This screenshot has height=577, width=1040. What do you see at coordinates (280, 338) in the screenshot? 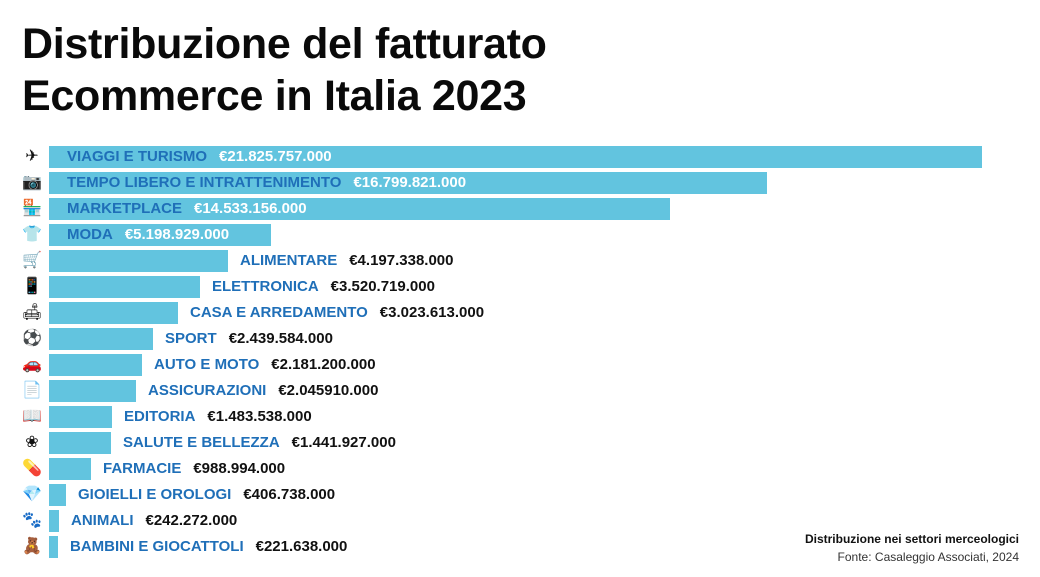
I see `value-label: €2.439.584.000` at bounding box center [280, 338].